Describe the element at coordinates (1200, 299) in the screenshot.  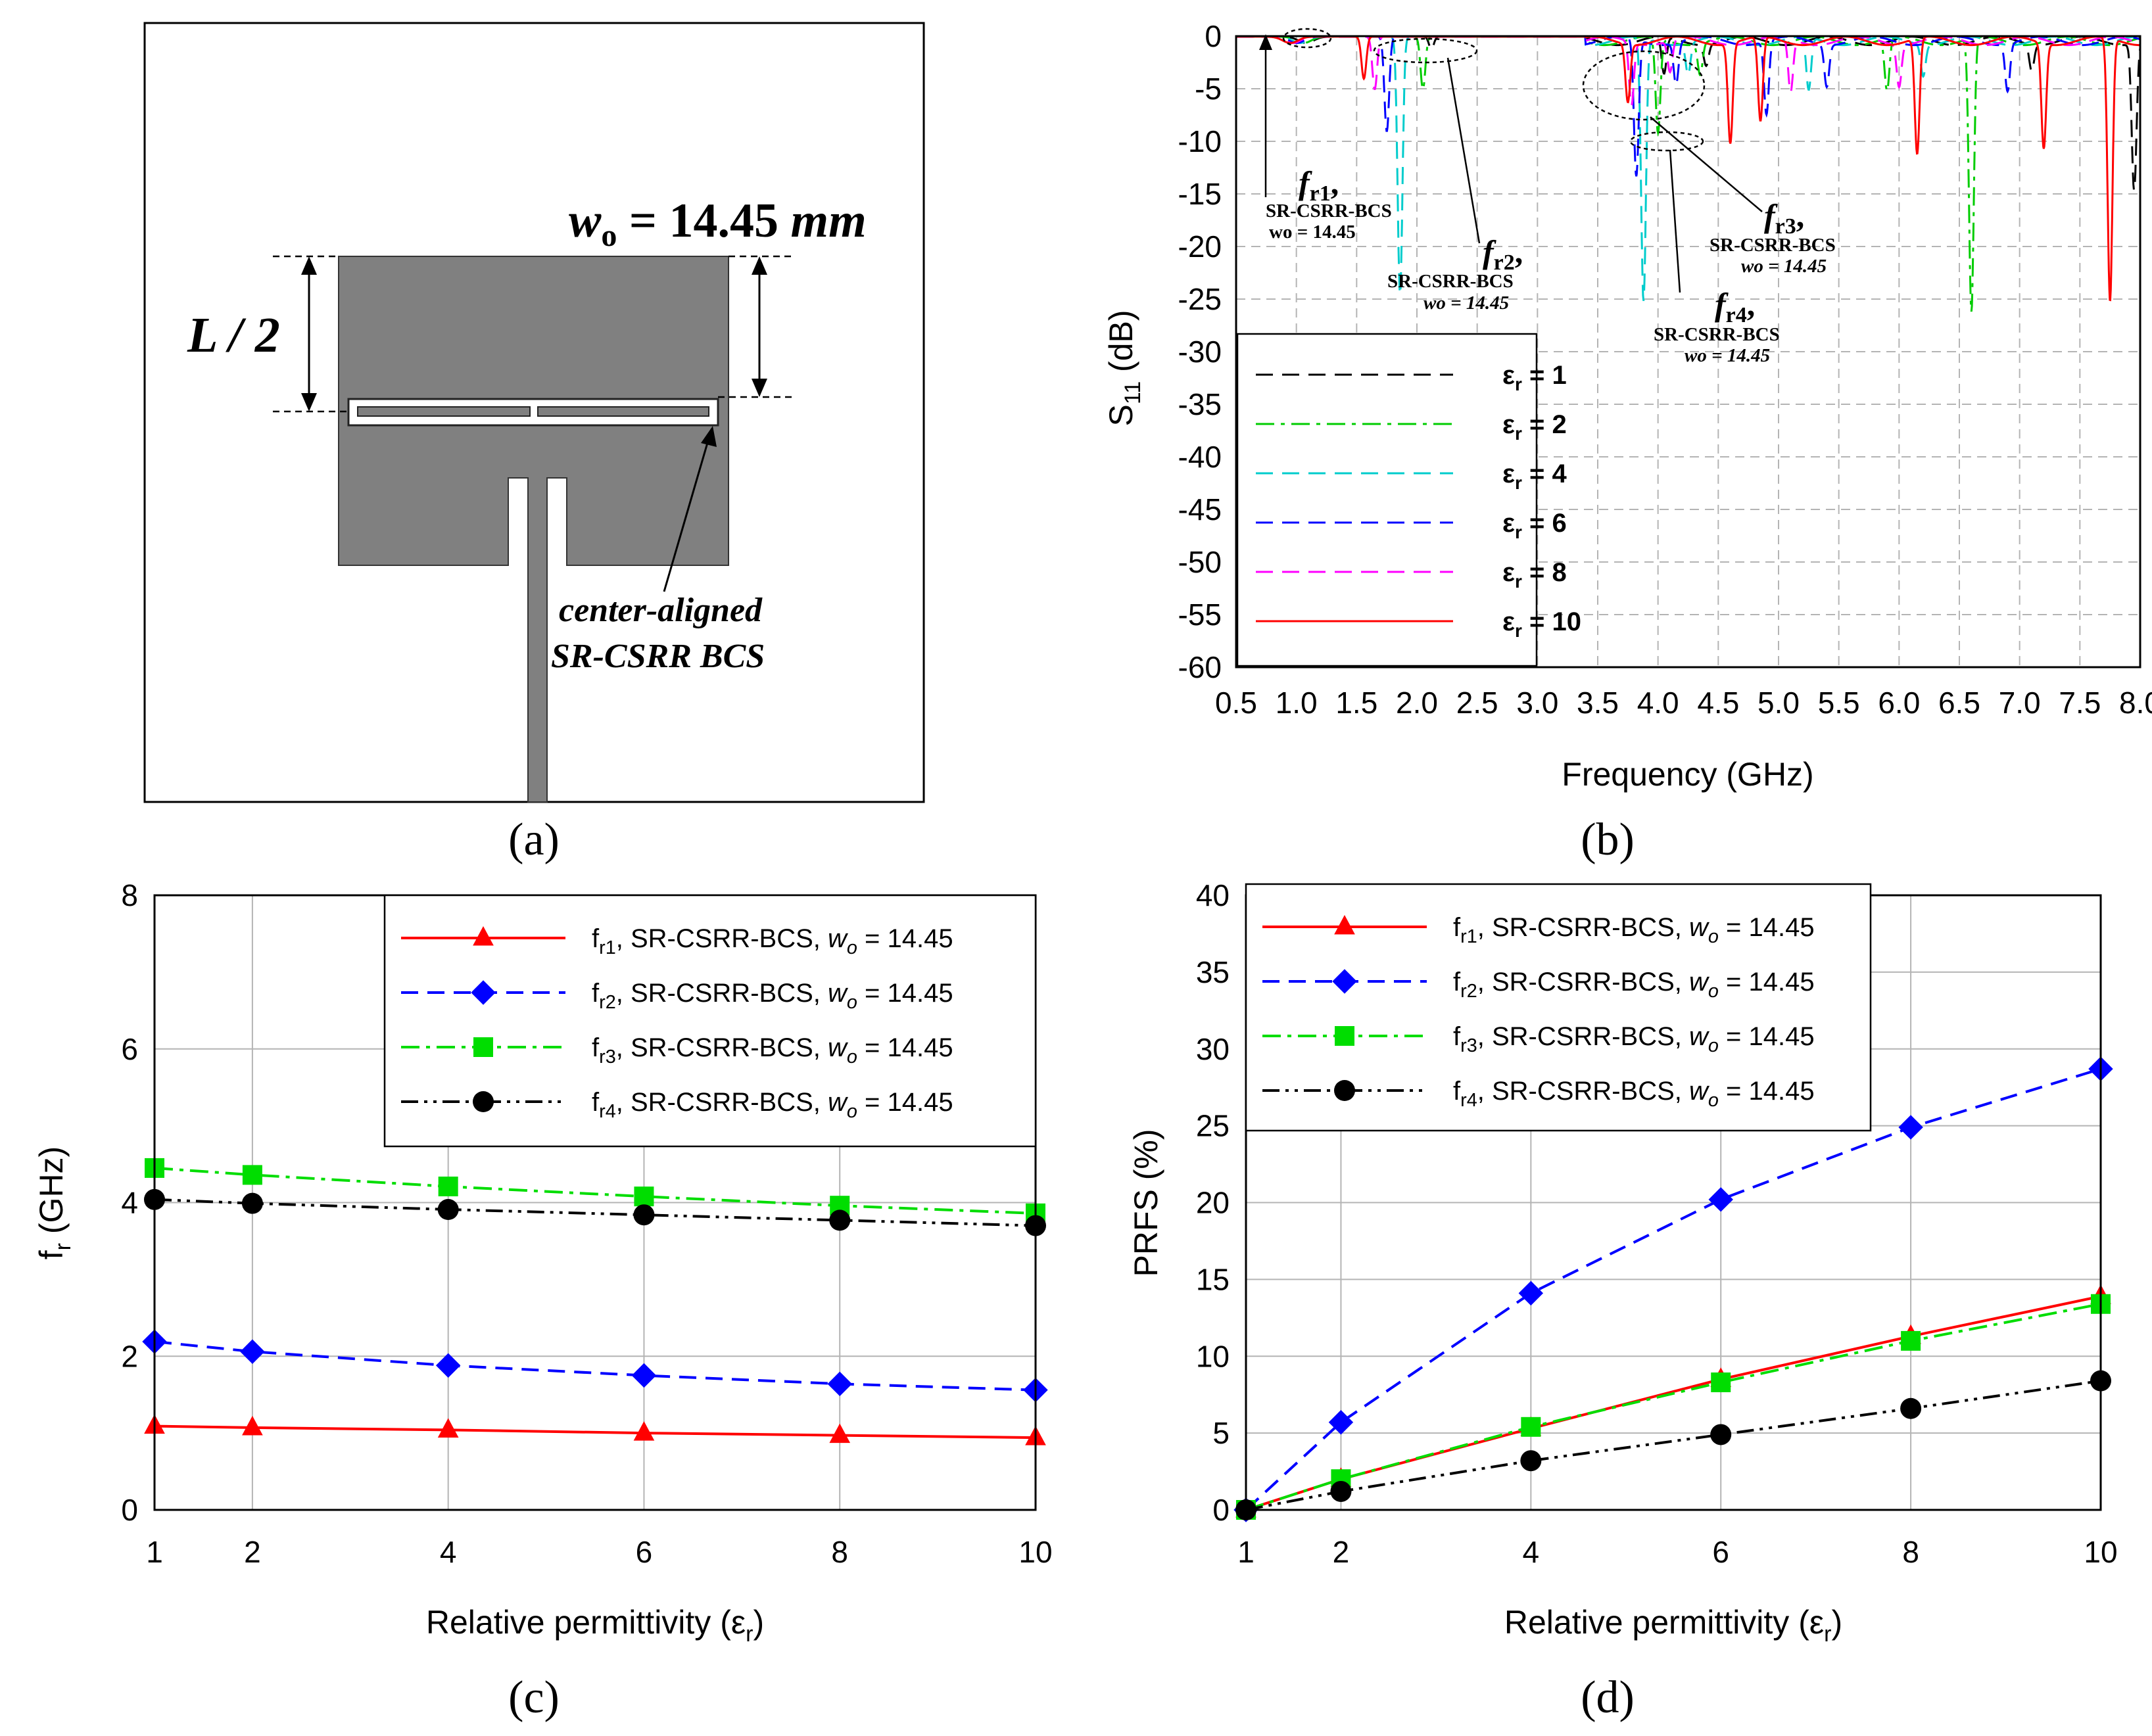
I see `s11-y-tick-label: -25` at that location.